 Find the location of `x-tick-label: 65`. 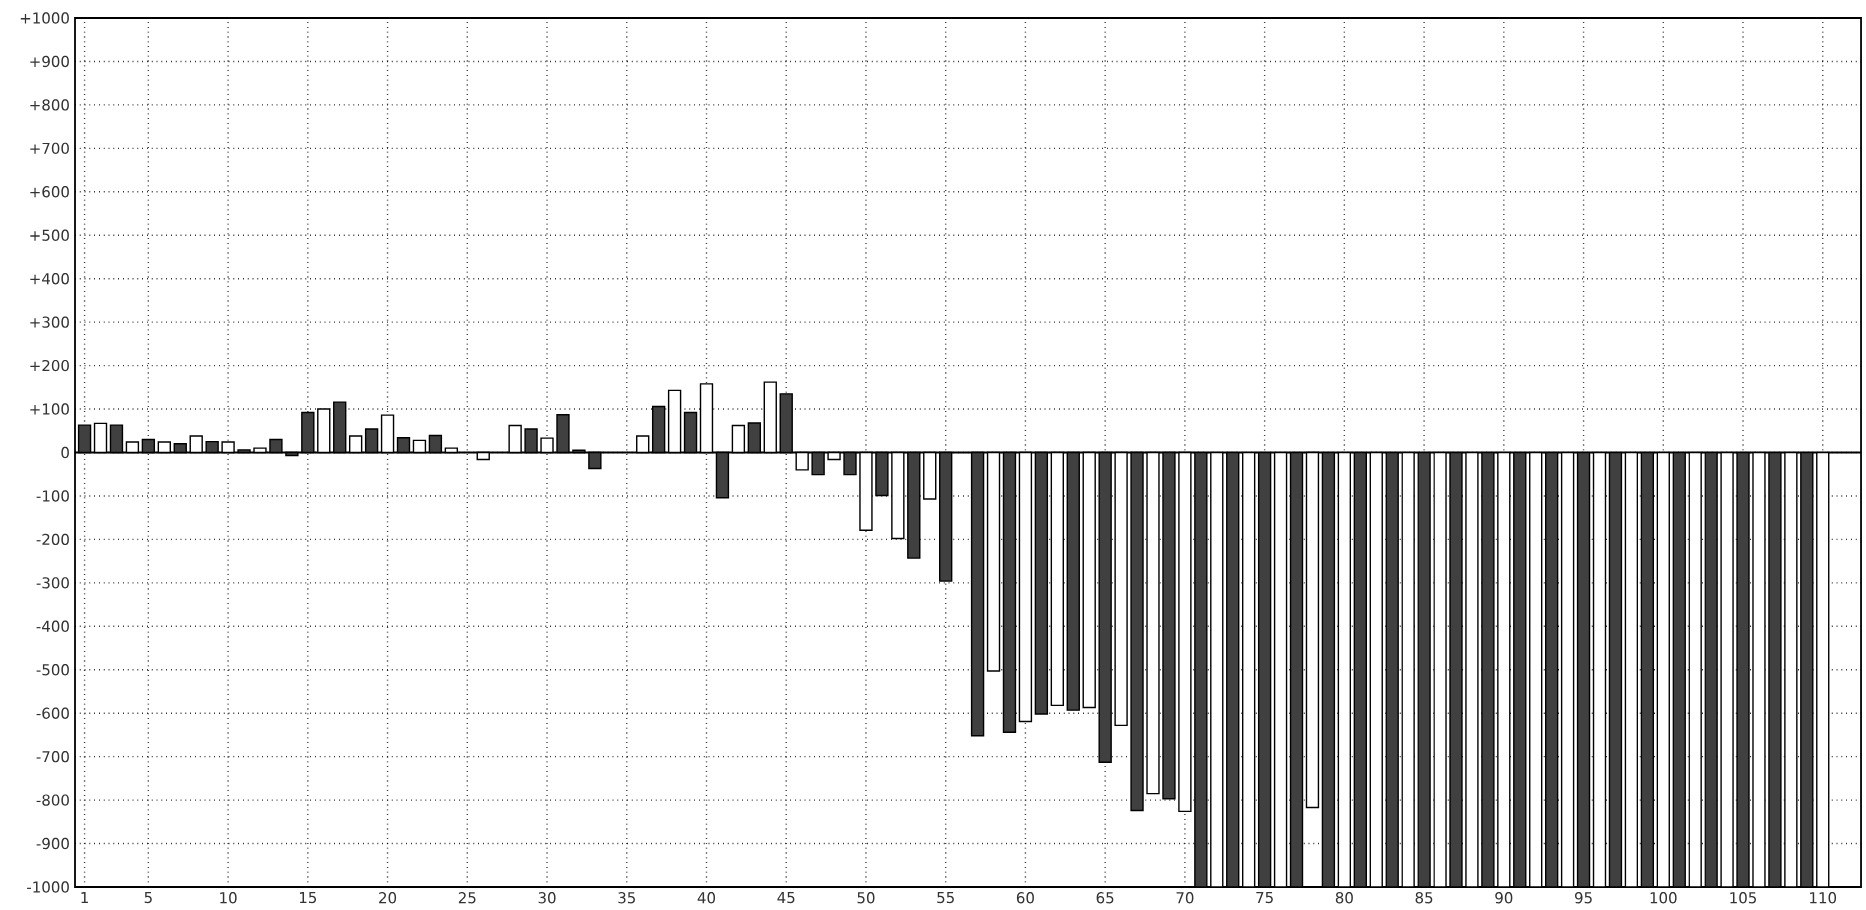

x-tick-label: 65 is located at coordinates (1105, 898).